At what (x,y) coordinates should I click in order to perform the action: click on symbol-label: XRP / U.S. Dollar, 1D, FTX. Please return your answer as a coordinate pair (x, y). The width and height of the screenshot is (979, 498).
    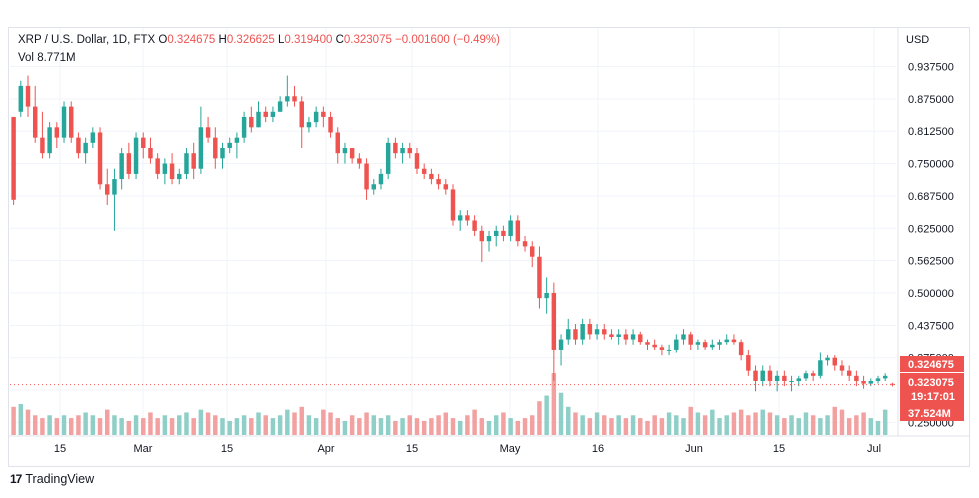
    Looking at the image, I should click on (87, 40).